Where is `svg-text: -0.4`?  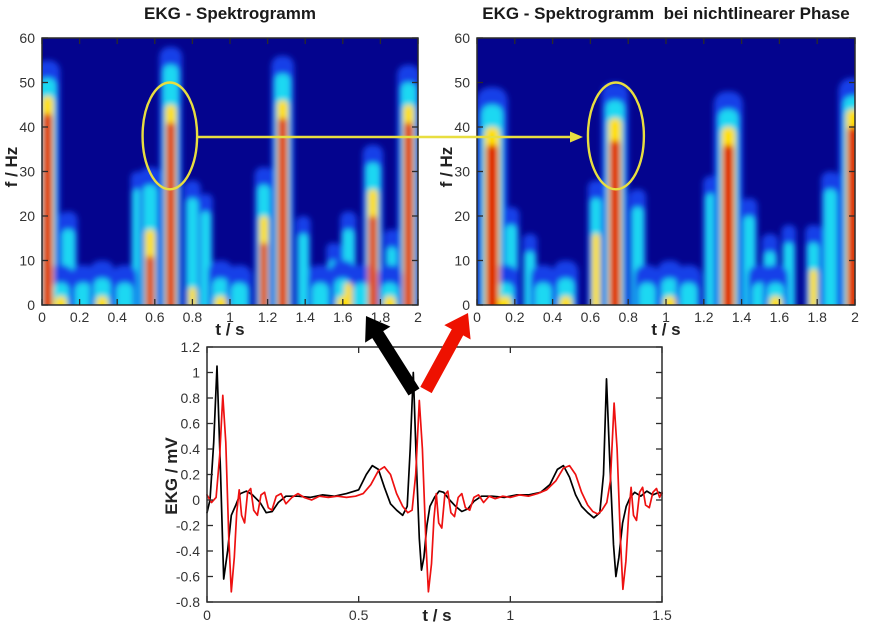 svg-text: -0.4 is located at coordinates (188, 551).